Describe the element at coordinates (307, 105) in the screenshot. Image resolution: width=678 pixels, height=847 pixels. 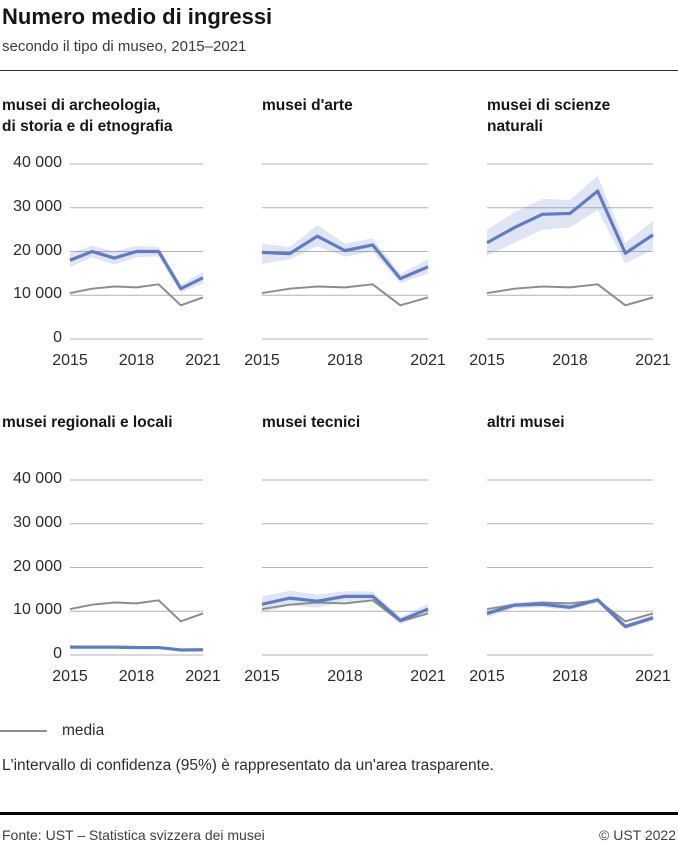
I see `chart-title-arte: musei d'arte` at that location.